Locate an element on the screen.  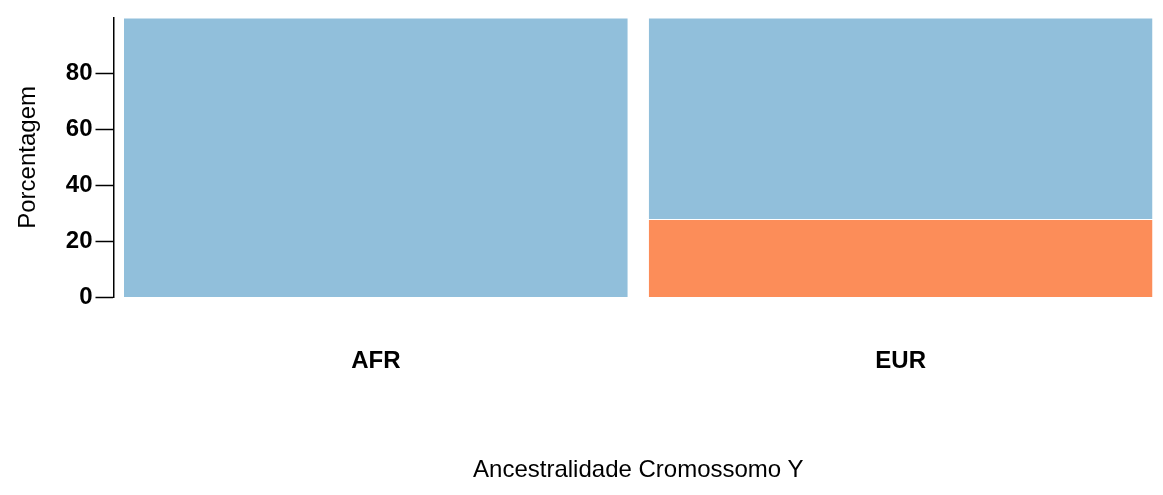
y-tick-label: 80 is located at coordinates (79, 72).